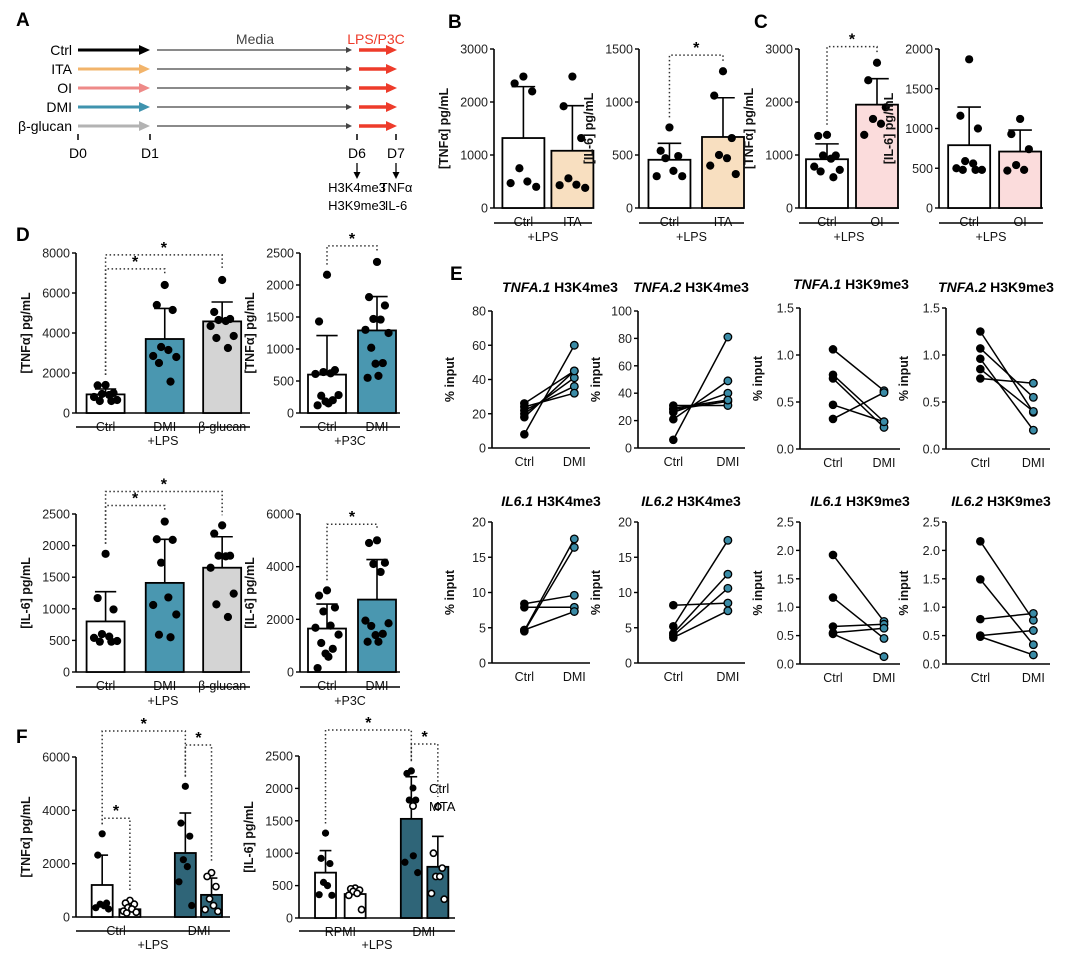  I want to click on day-label: D0, so click(78, 153).